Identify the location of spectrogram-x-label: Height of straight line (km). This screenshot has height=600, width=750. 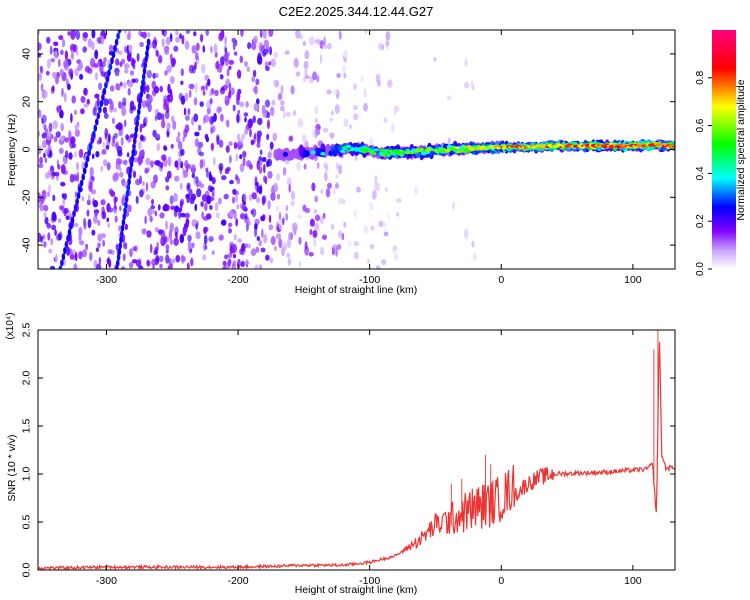
(356, 290).